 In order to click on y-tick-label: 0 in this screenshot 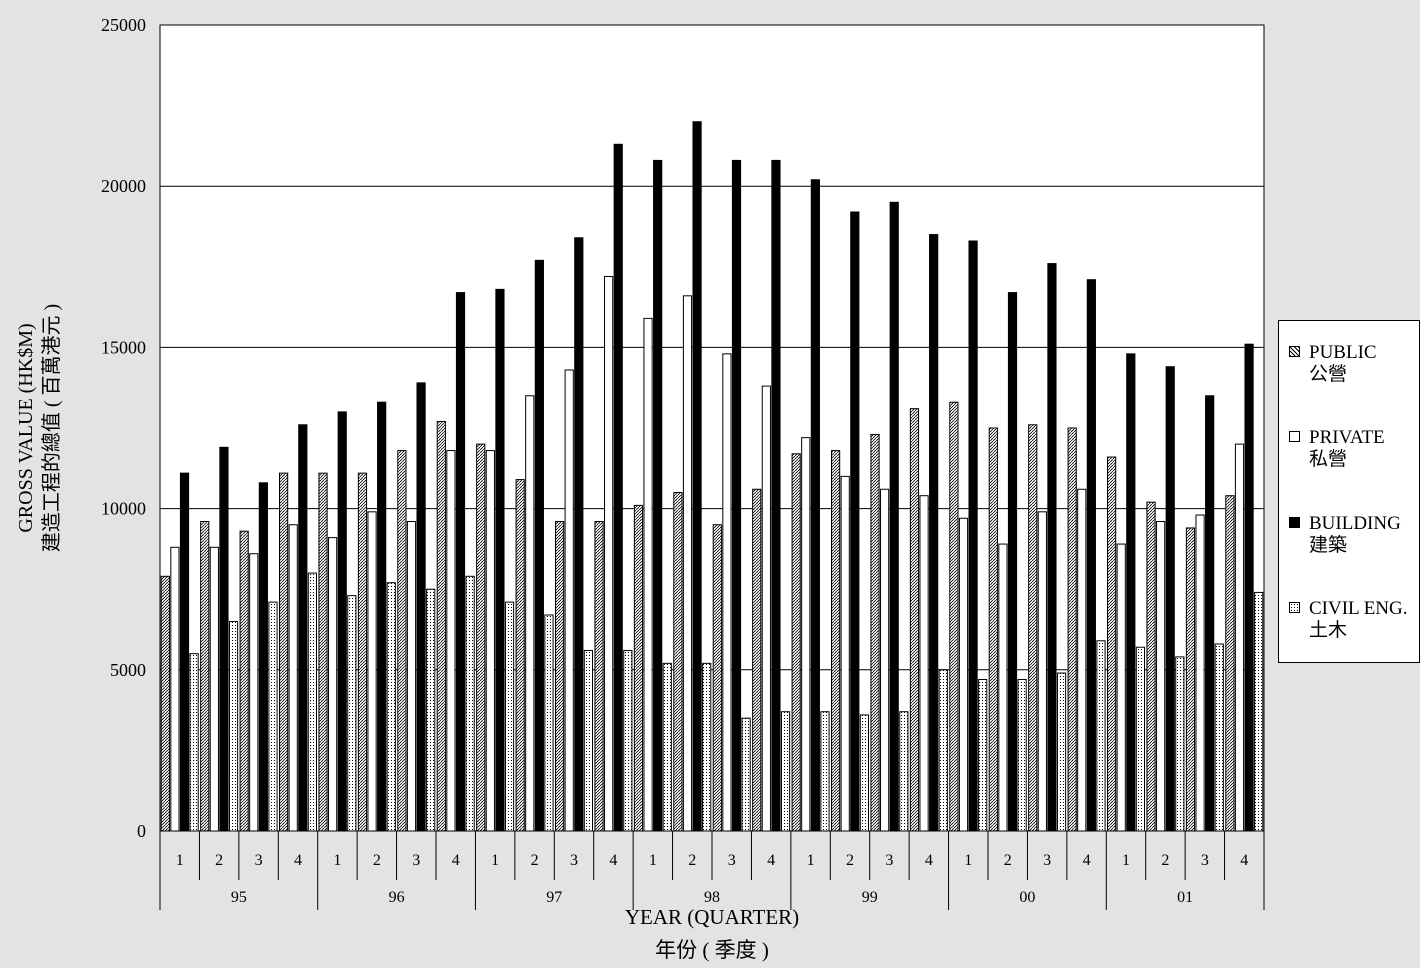, I will do `click(141, 831)`.